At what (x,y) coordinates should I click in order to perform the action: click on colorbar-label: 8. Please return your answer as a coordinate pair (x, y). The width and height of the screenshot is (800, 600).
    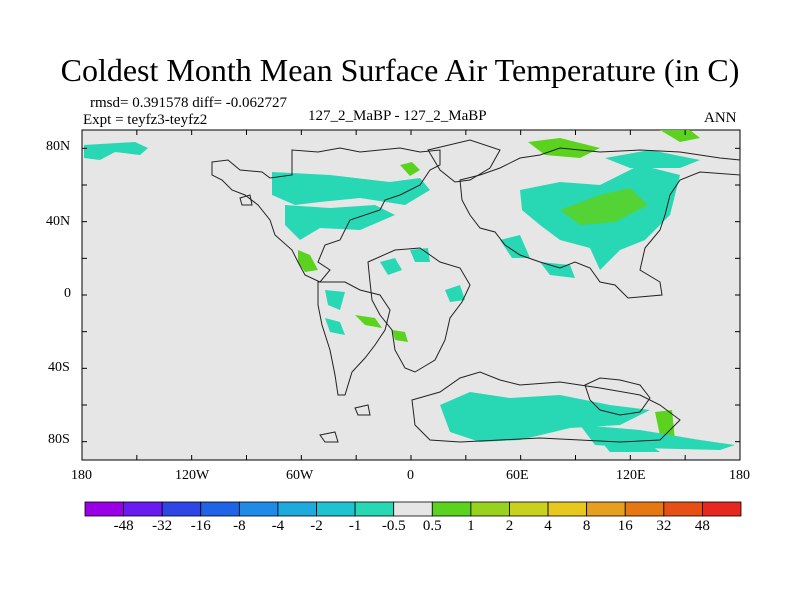
    Looking at the image, I should click on (586, 526).